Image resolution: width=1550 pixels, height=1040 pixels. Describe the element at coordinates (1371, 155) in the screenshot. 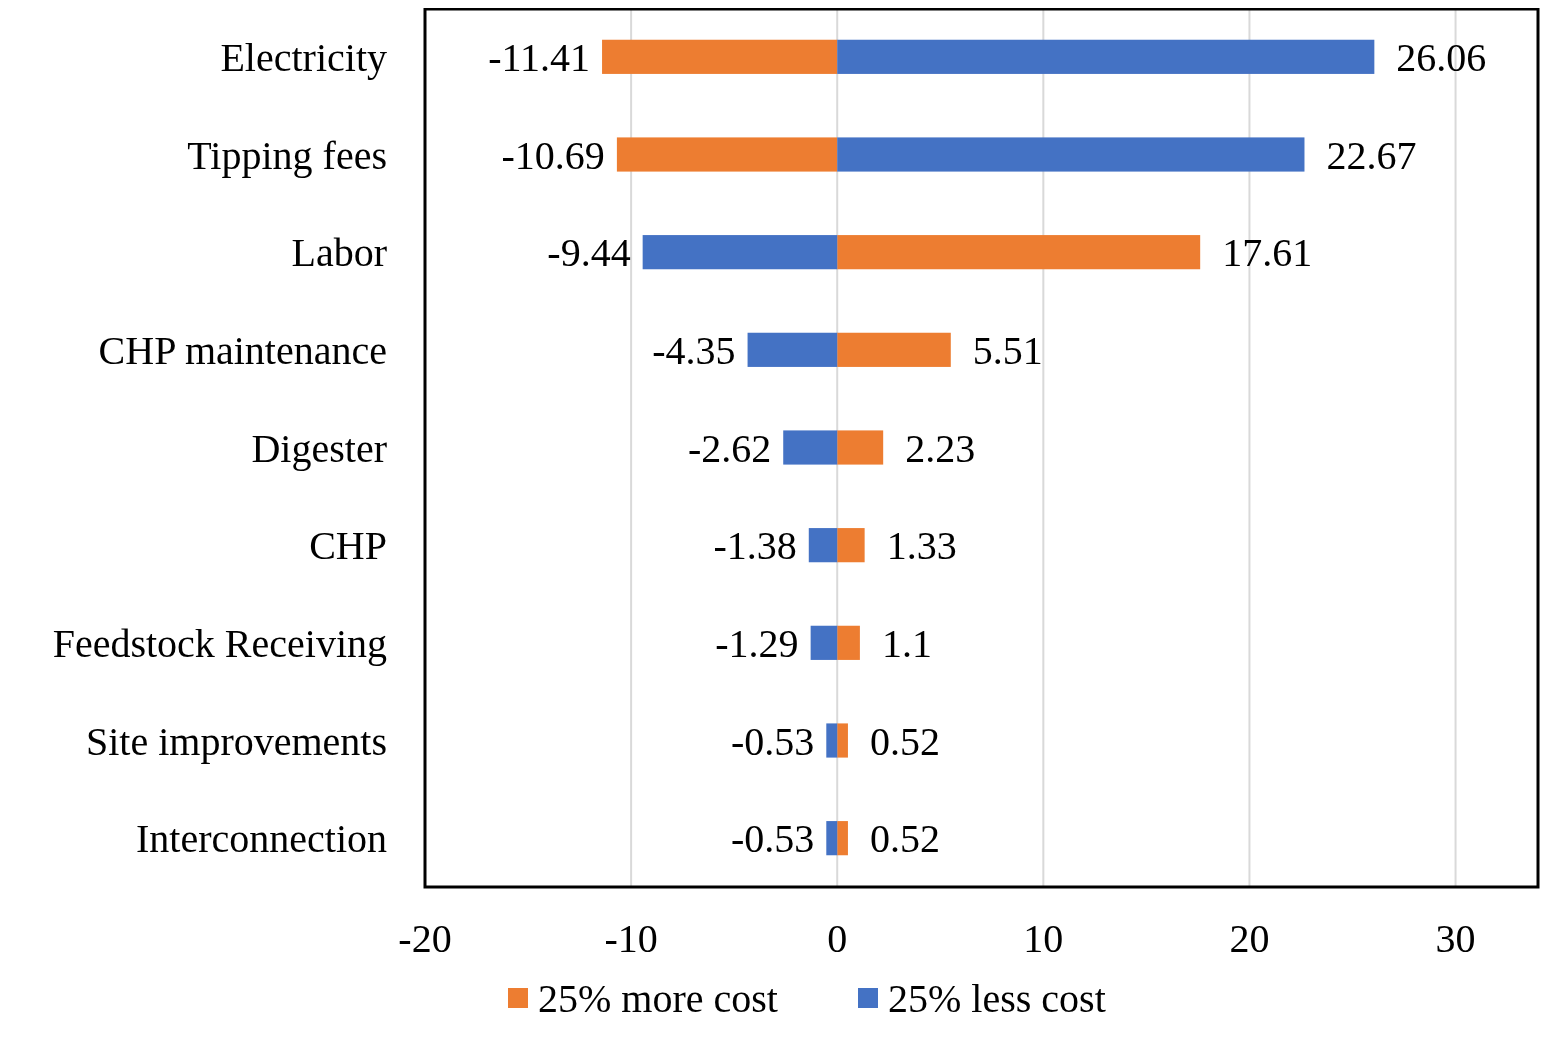

I see `data-label: 22.67` at that location.